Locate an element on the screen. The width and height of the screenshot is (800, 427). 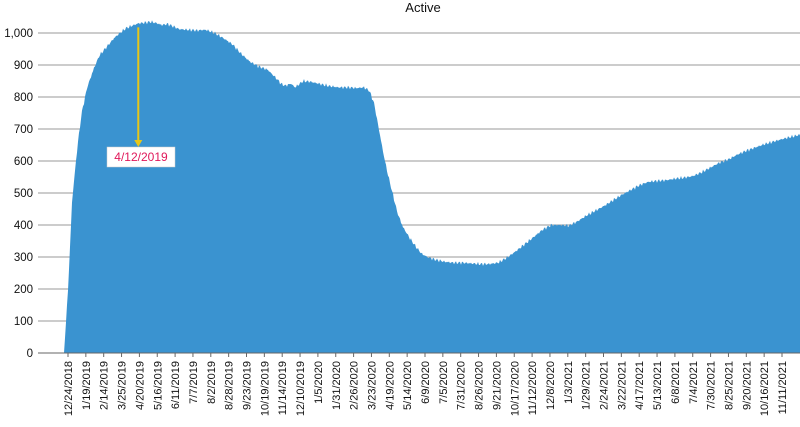
x-tick-label: 9/20/2021 is located at coordinates (747, 385).